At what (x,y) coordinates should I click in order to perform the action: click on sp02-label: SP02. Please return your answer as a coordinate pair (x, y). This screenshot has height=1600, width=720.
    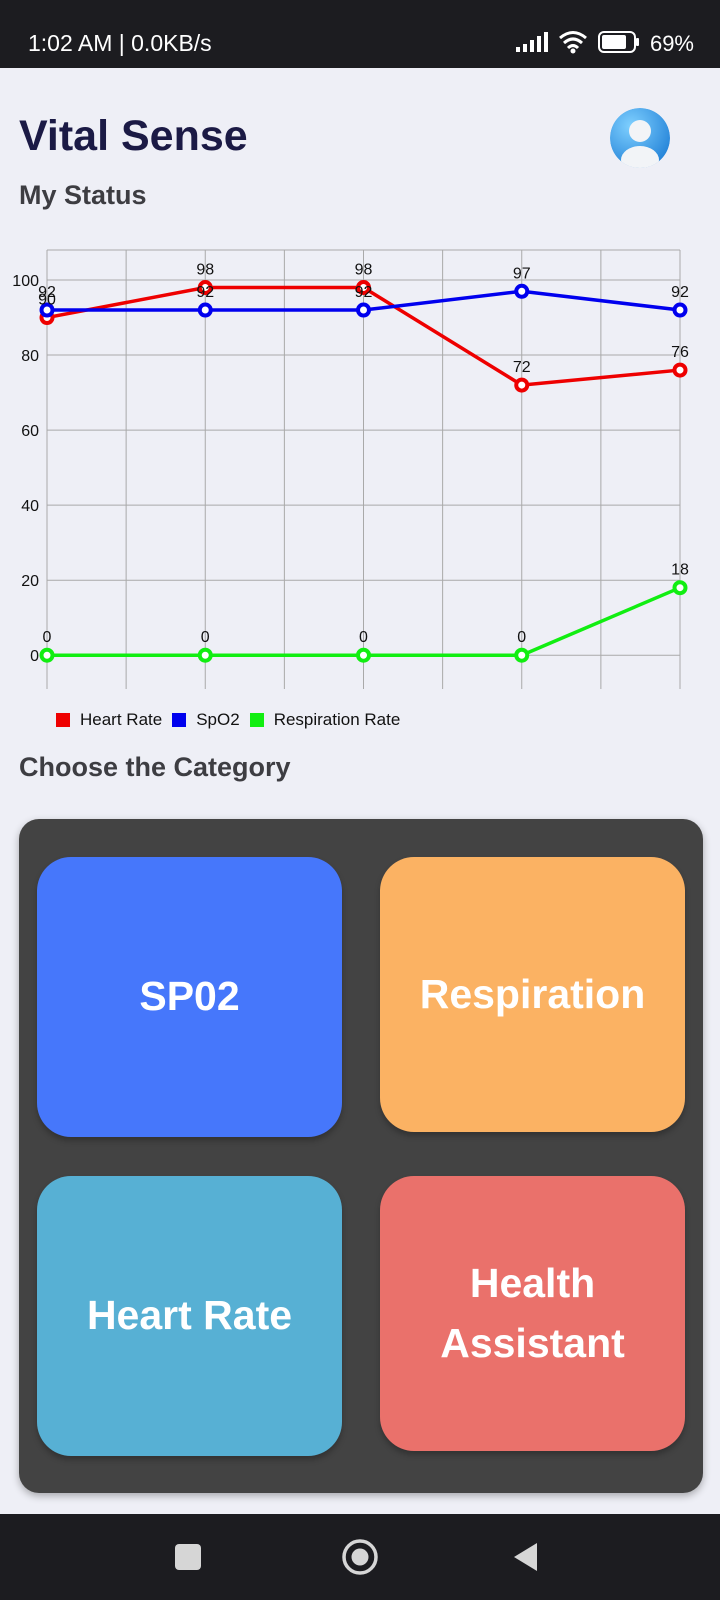
    Looking at the image, I should click on (189, 996).